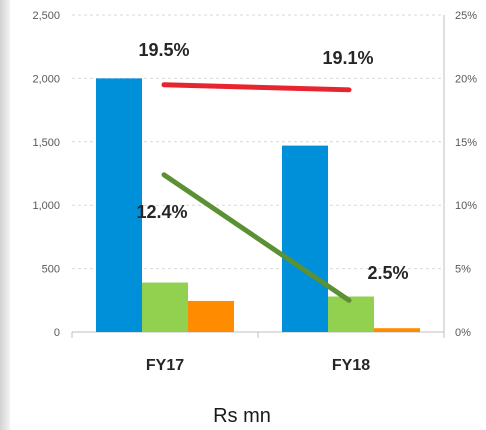 The height and width of the screenshot is (430, 486). Describe the element at coordinates (163, 50) in the screenshot. I see `data-label: 19.5%` at that location.